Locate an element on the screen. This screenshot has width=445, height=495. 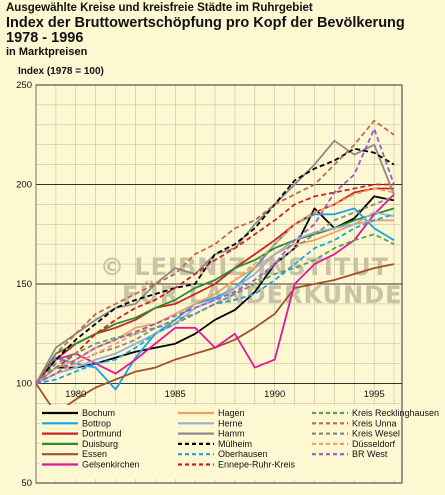
legend-label: Essen is located at coordinates (94, 454).